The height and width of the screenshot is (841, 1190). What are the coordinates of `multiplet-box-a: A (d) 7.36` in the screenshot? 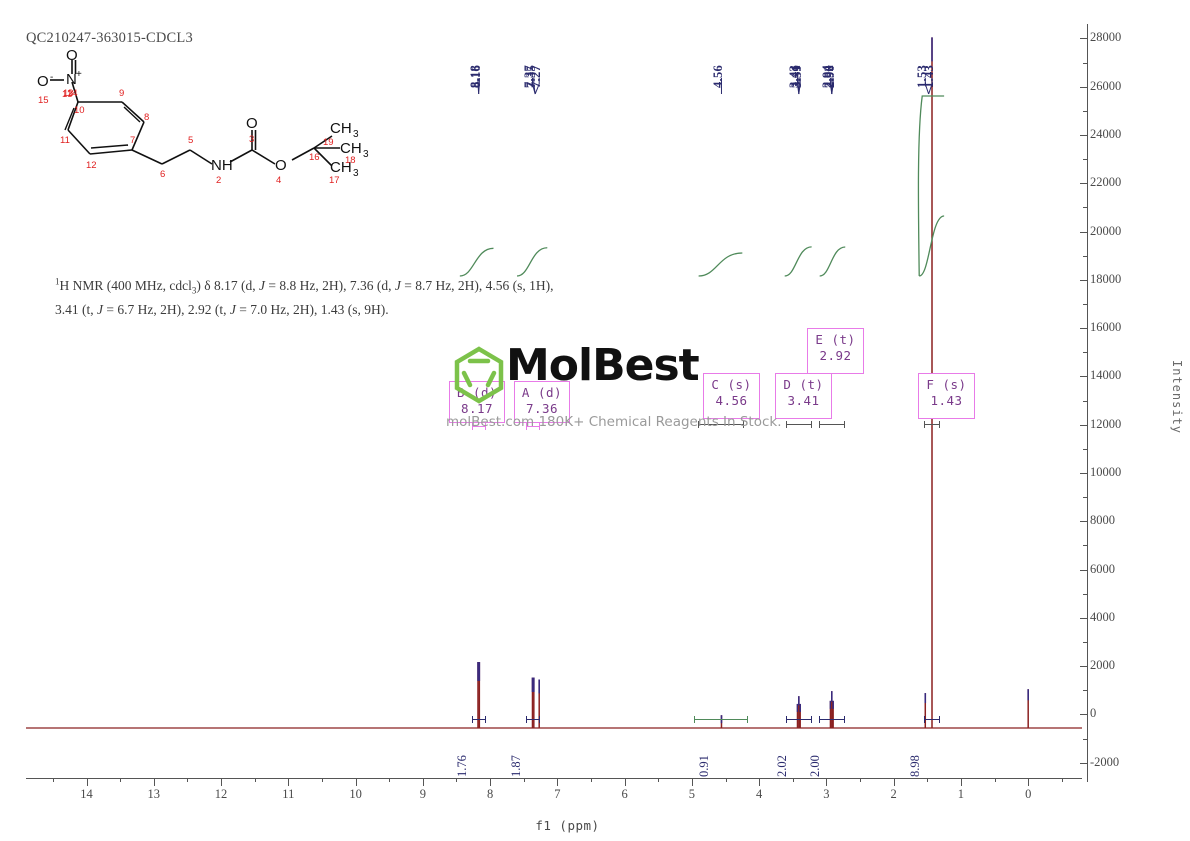 It's located at (542, 402).